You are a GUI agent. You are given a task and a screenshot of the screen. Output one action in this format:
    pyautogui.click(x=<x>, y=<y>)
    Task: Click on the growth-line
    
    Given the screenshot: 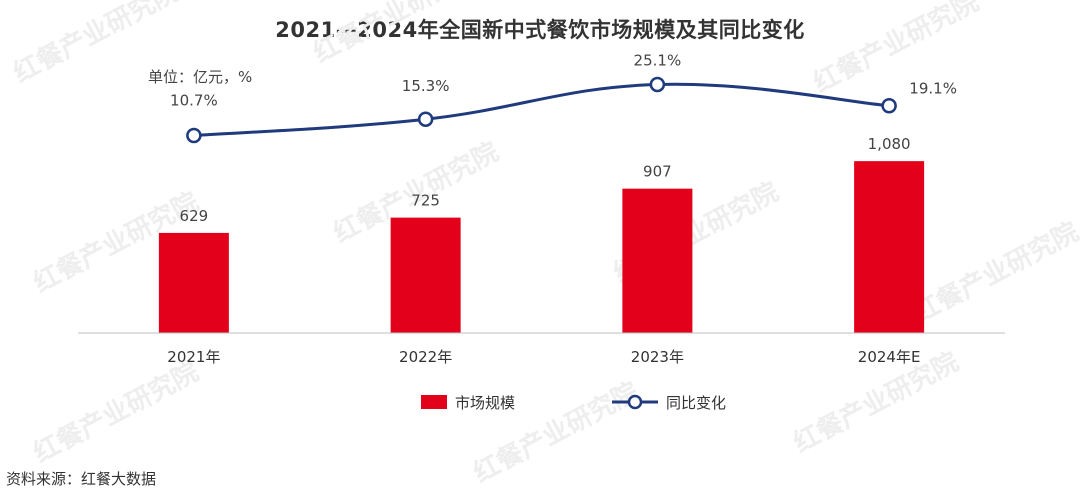 What is the action you would take?
    pyautogui.click(x=541, y=110)
    